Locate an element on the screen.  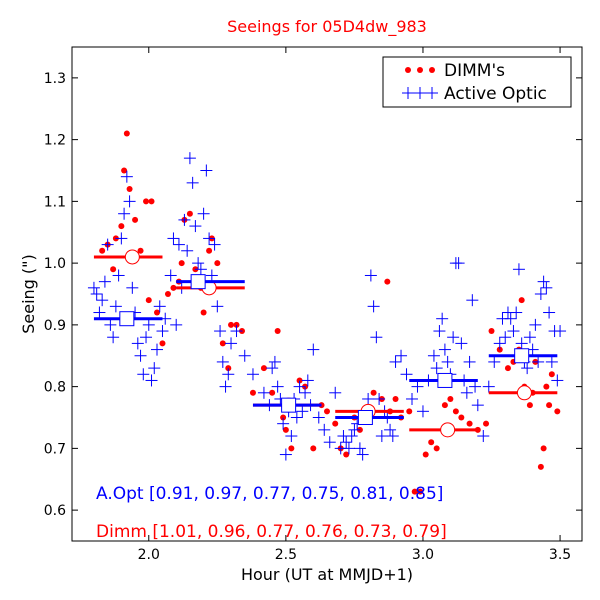
y-tick-label: 1.1 is located at coordinates (55, 202).